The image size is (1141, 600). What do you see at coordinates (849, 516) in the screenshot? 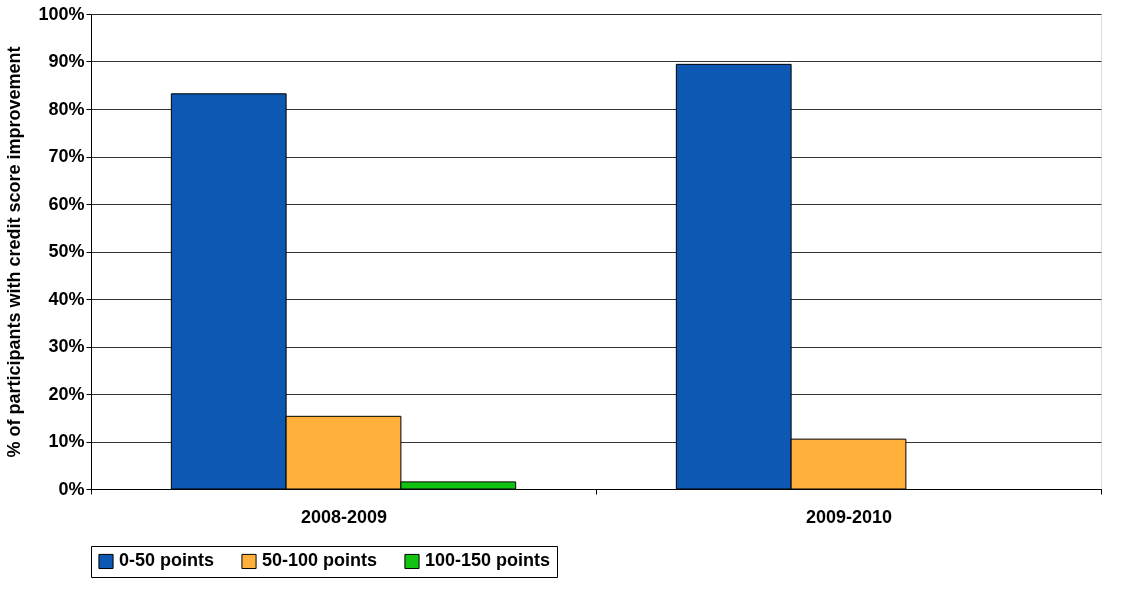
I see `x-tick-label: 2009-2010` at bounding box center [849, 516].